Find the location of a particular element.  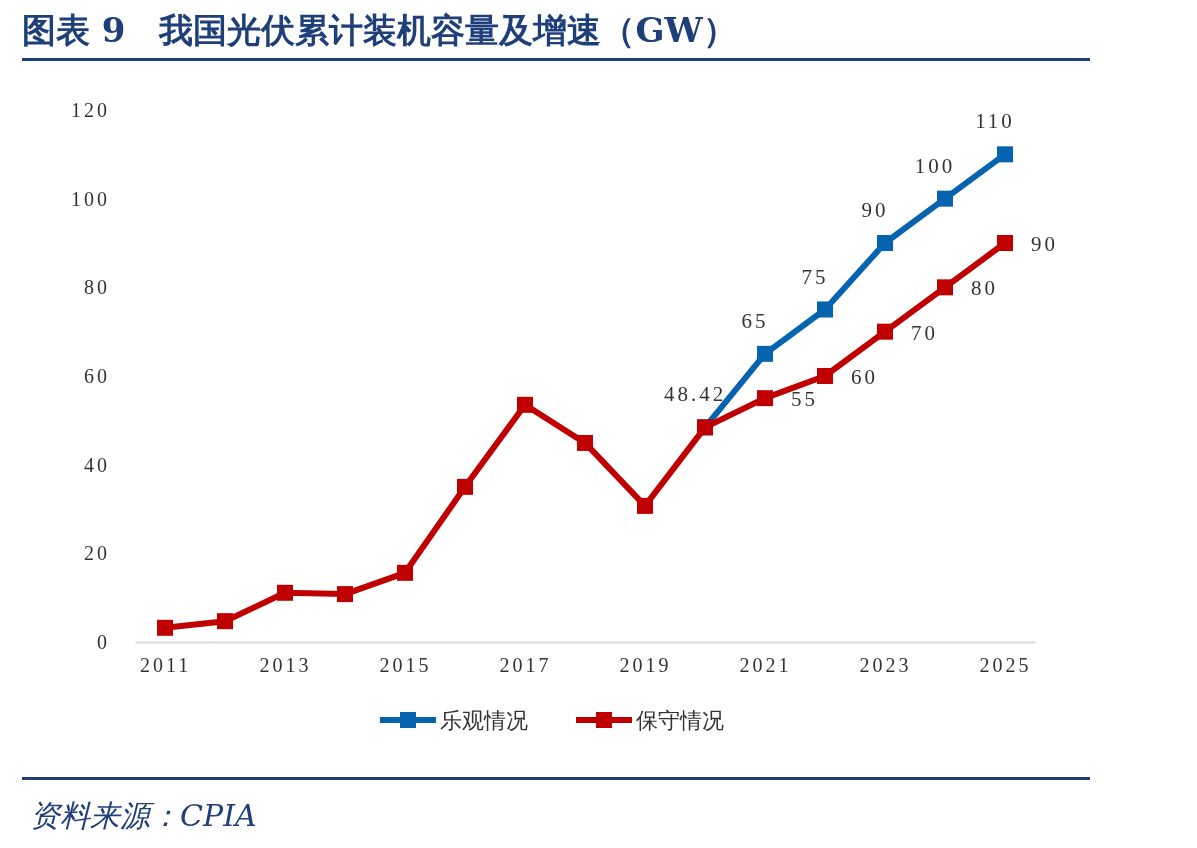

y-tick-label: 80 is located at coordinates (97, 287).